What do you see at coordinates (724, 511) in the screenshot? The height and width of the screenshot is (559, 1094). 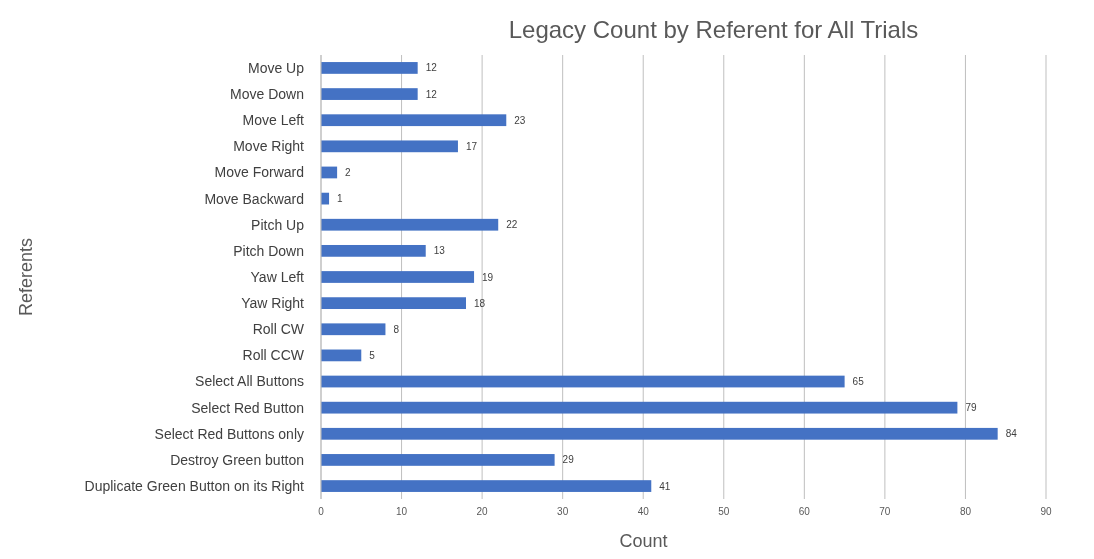 I see `x-tick-label: 50` at bounding box center [724, 511].